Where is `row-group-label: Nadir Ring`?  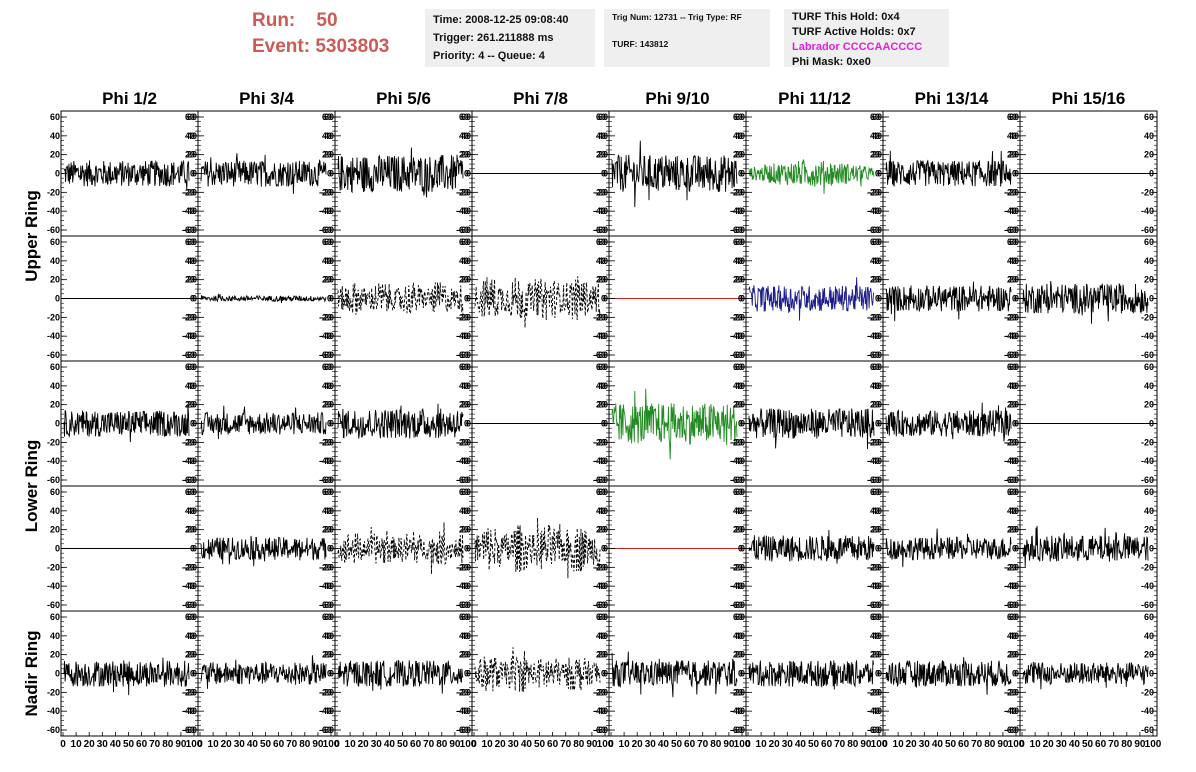
row-group-label: Nadir Ring is located at coordinates (31, 674).